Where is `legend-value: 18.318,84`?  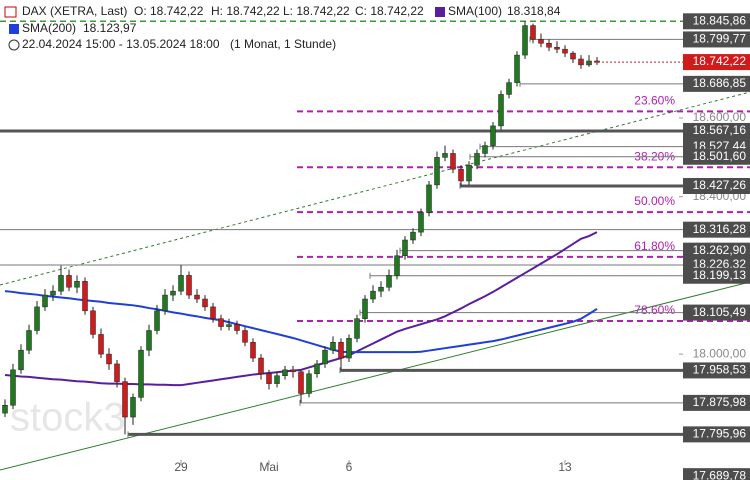
legend-value: 18.318,84 is located at coordinates (534, 11).